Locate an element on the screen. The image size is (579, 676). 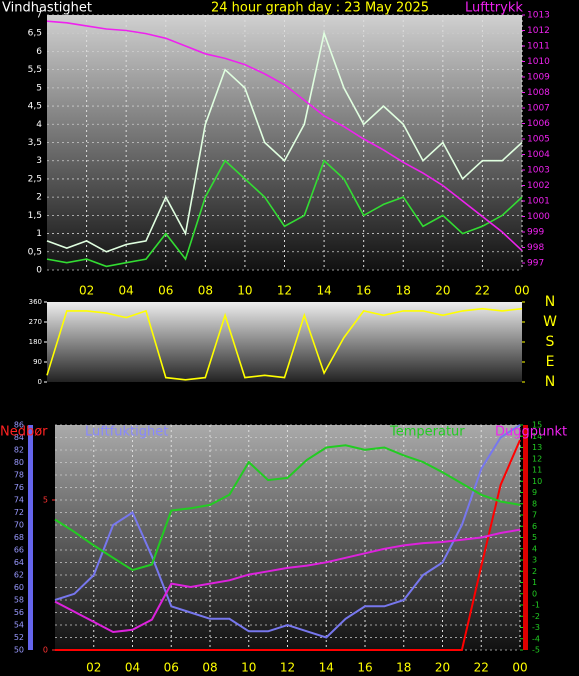
tick-label: 8 is located at coordinates (534, 503).